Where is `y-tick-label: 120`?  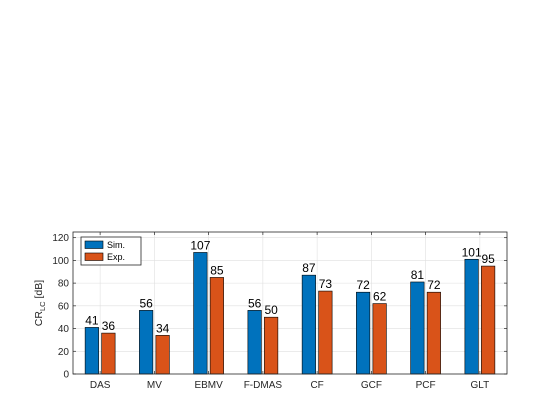 y-tick-label: 120 is located at coordinates (60, 238).